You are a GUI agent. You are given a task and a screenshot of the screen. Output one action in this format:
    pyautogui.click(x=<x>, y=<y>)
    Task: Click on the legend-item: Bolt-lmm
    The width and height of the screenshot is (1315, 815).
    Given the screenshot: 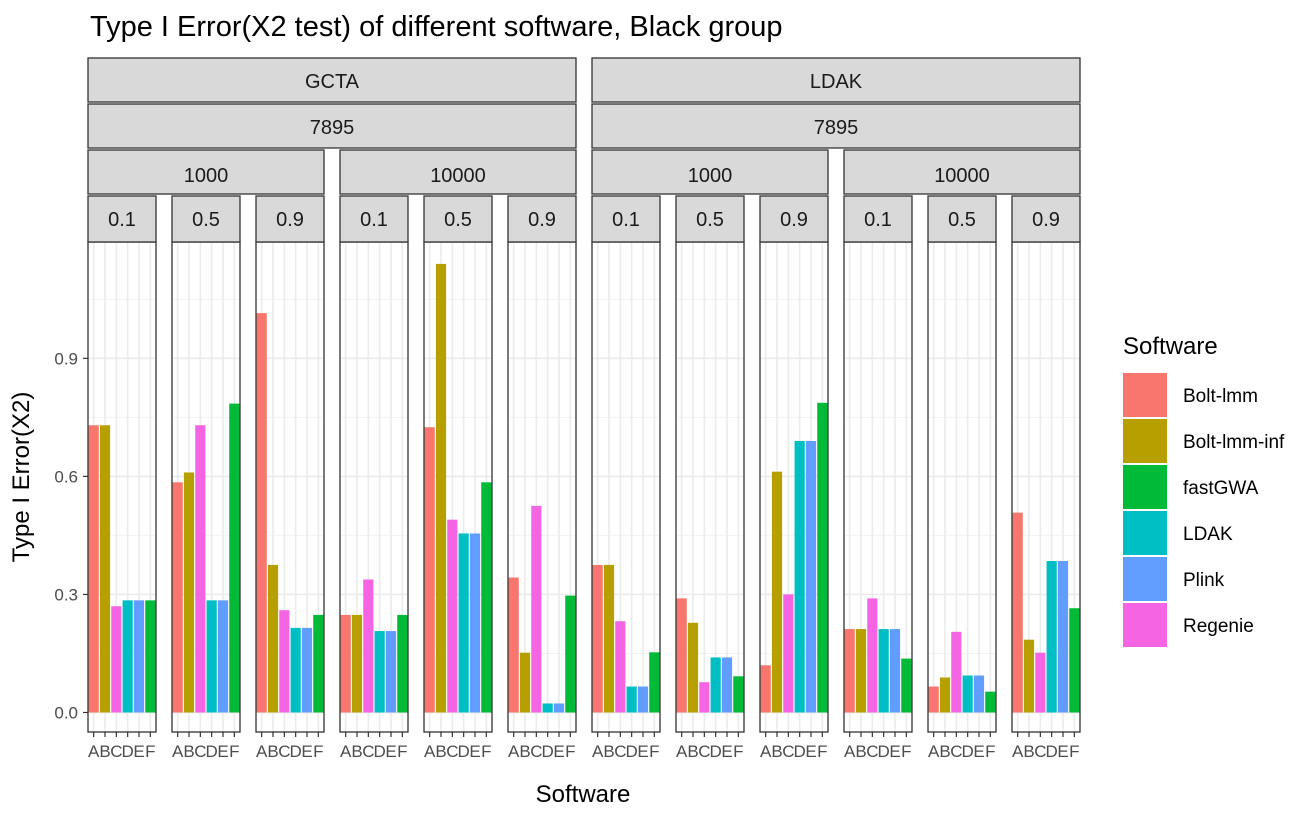 What is the action you would take?
    pyautogui.click(x=1190, y=395)
    